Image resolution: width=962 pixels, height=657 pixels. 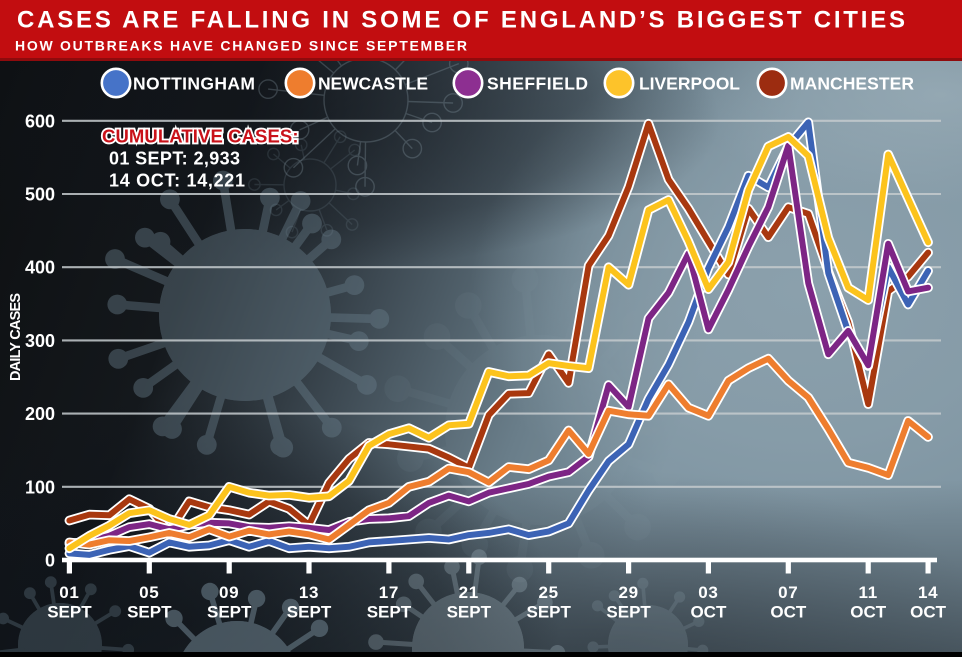 I want to click on svg-text: 25, so click(x=549, y=592).